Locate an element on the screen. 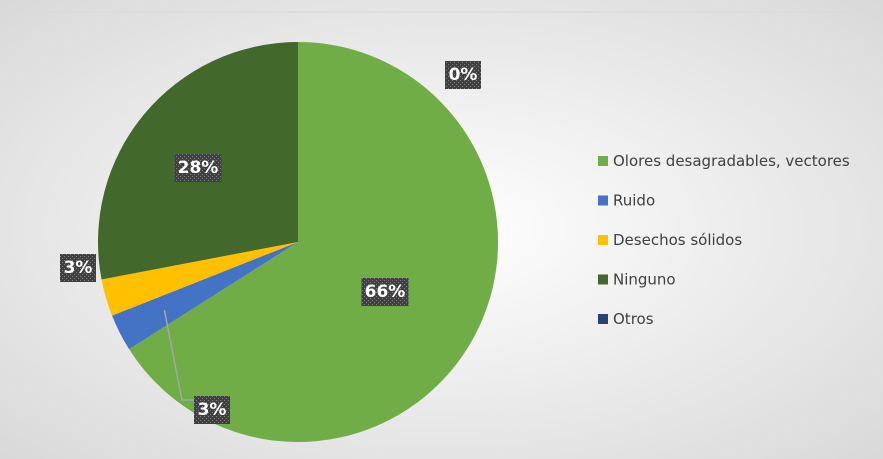 The width and height of the screenshot is (883, 459). legend-label: Ninguno is located at coordinates (644, 280).